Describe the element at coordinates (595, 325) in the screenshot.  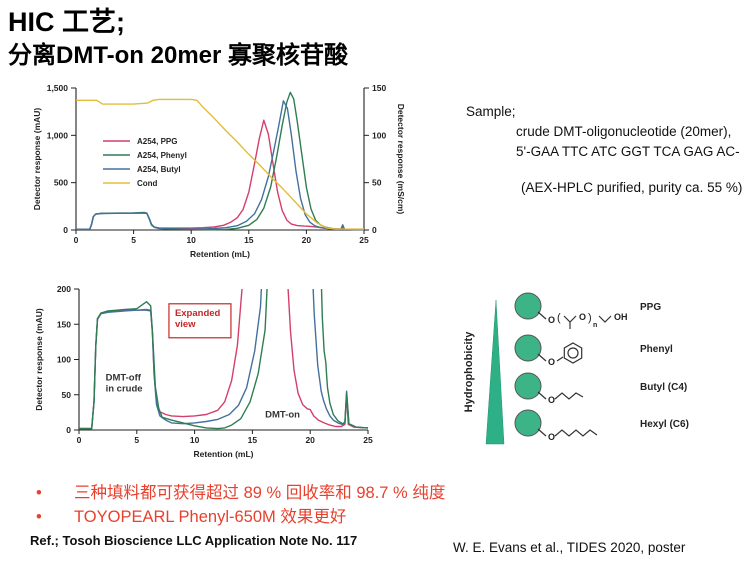
I see `subscript-n: n` at that location.